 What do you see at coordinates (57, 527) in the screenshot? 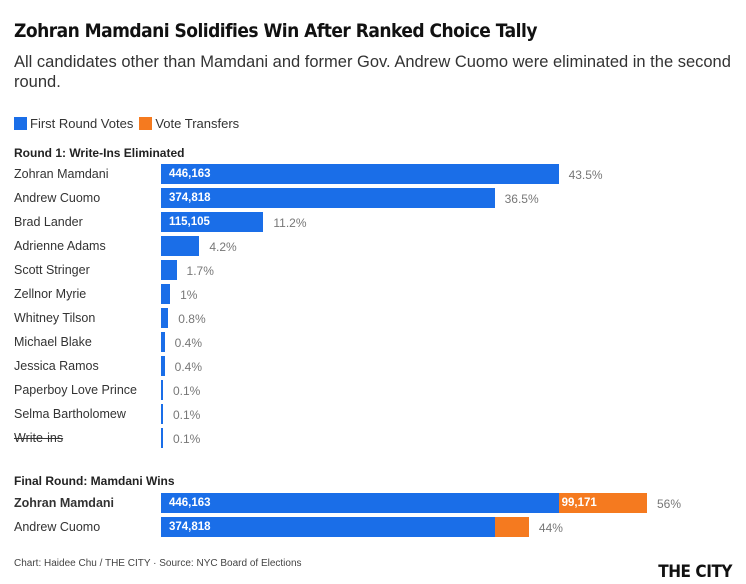
I see `final-label-andrew-cuomo: Andrew Cuomo` at bounding box center [57, 527].